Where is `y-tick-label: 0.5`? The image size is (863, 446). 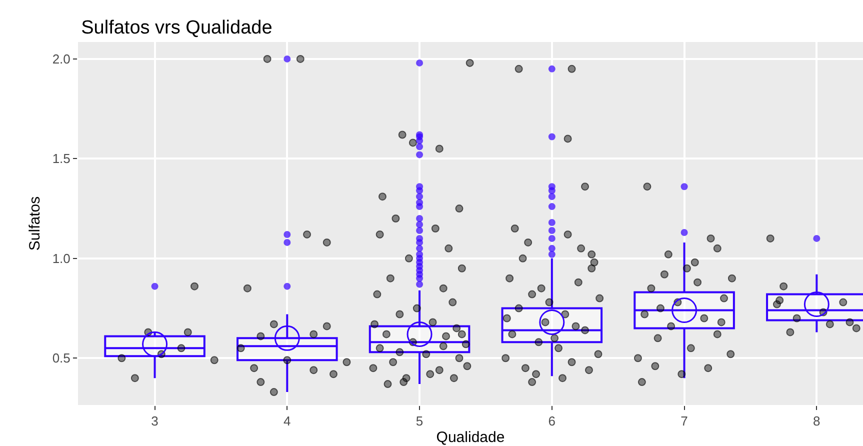
y-tick-label: 0.5 is located at coordinates (61, 358).